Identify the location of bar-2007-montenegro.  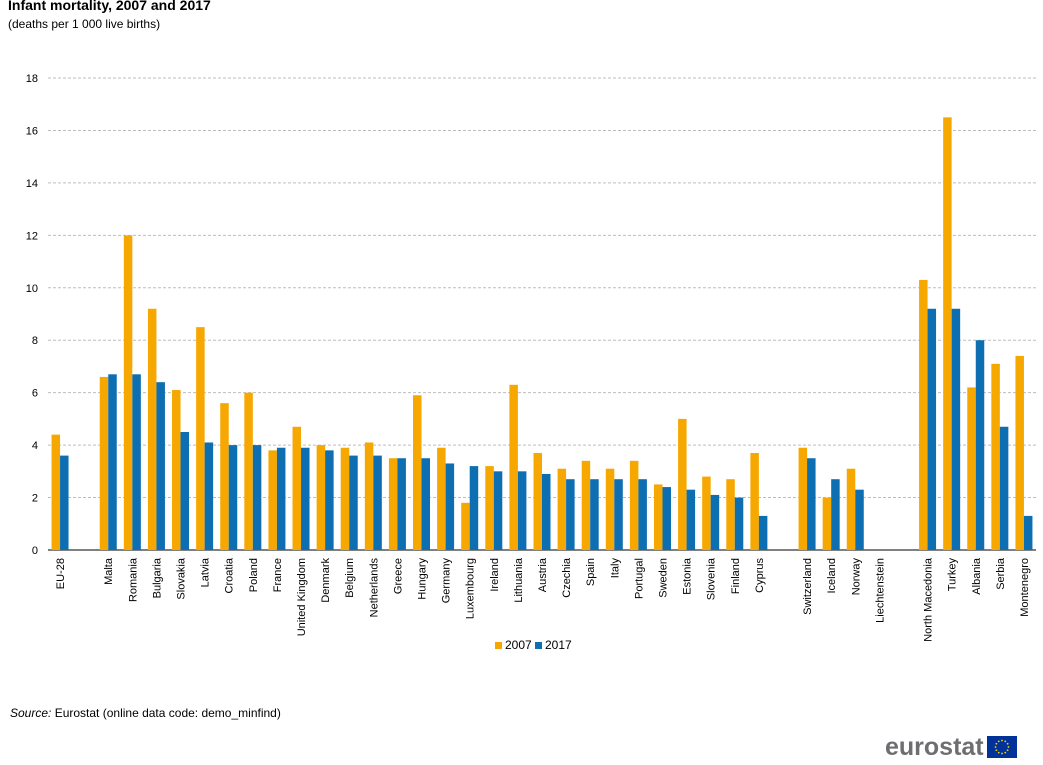
(1019, 452).